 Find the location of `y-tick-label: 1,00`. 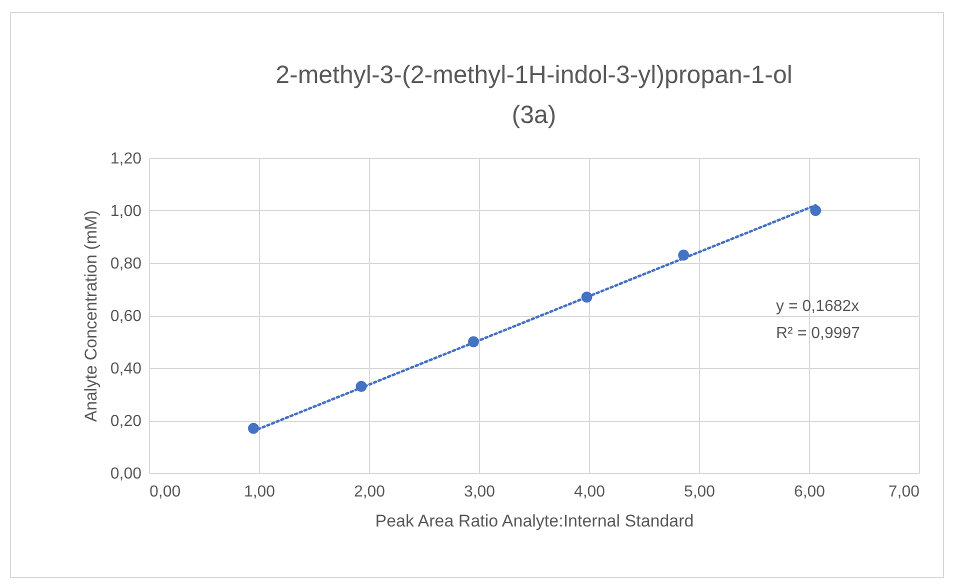

y-tick-label: 1,00 is located at coordinates (126, 211).